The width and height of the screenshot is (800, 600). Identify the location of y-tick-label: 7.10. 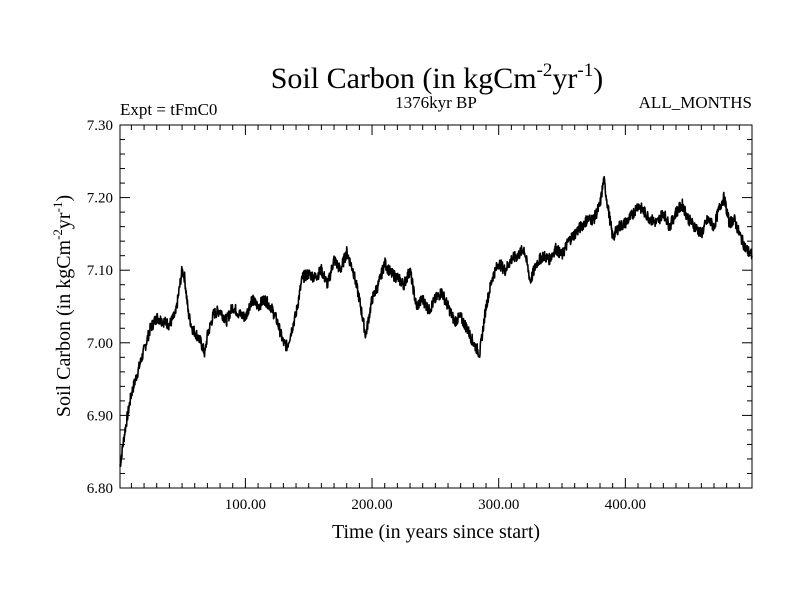
(100, 271).